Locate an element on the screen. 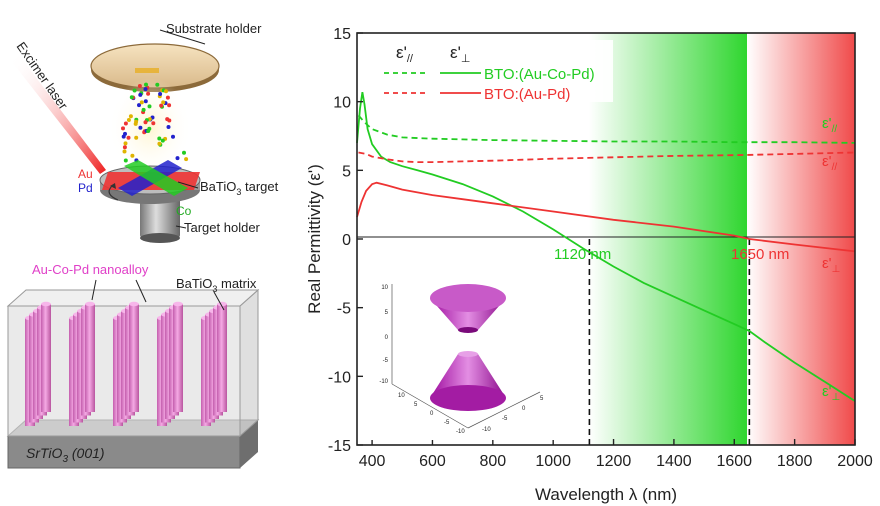 The image size is (880, 506). nanopillar-array is located at coordinates (126, 363).